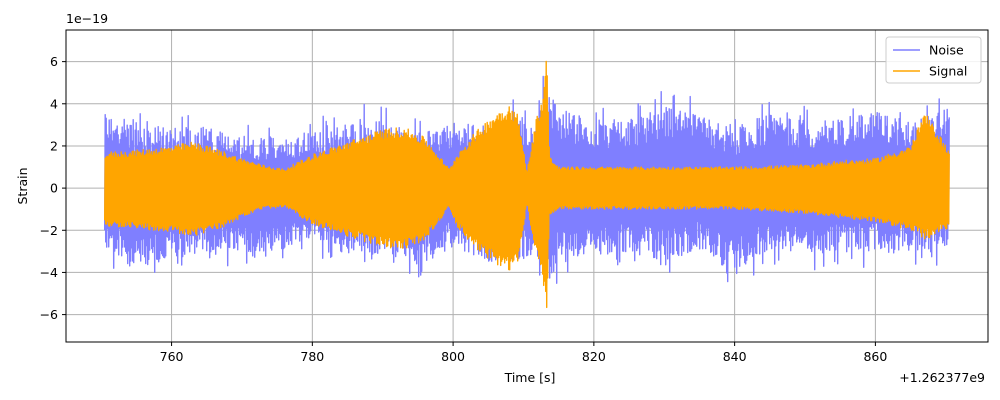 The image size is (1000, 400). Describe the element at coordinates (172, 356) in the screenshot. I see `x-tick-label: 760` at that location.